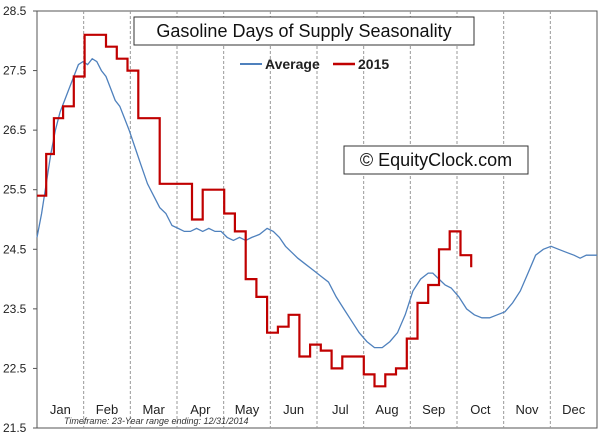  I want to click on y-tick-label: 24.5, so click(15, 249).